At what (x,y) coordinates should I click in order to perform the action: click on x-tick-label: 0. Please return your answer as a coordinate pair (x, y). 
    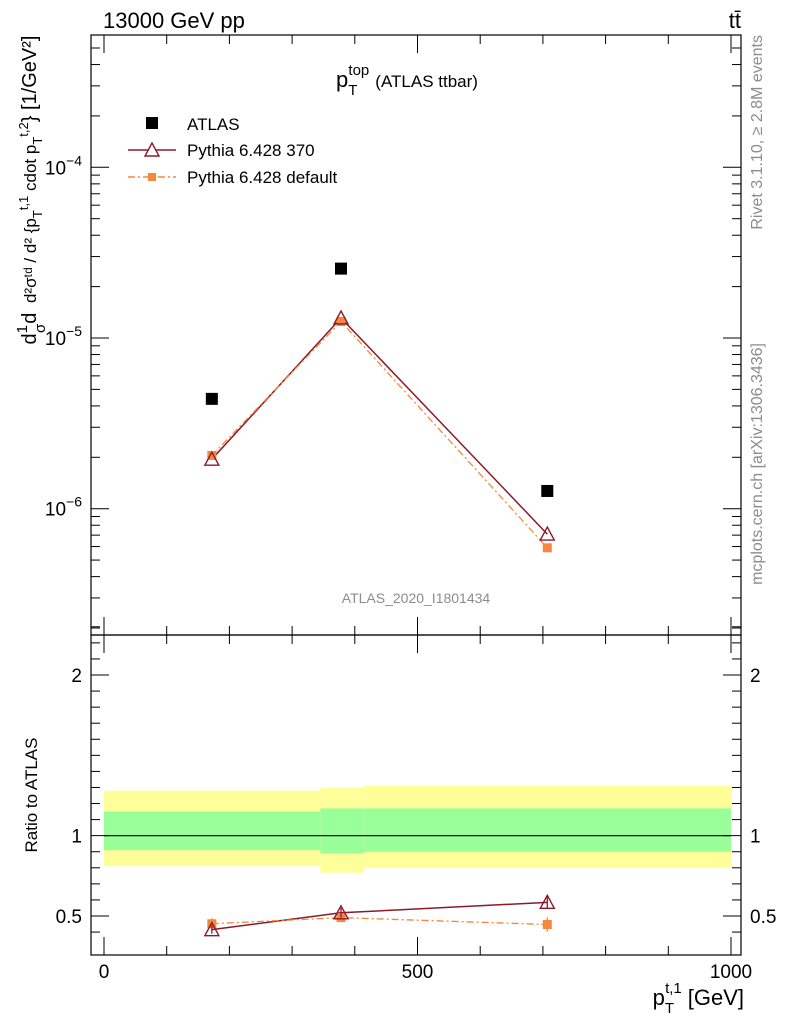
    Looking at the image, I should click on (104, 972).